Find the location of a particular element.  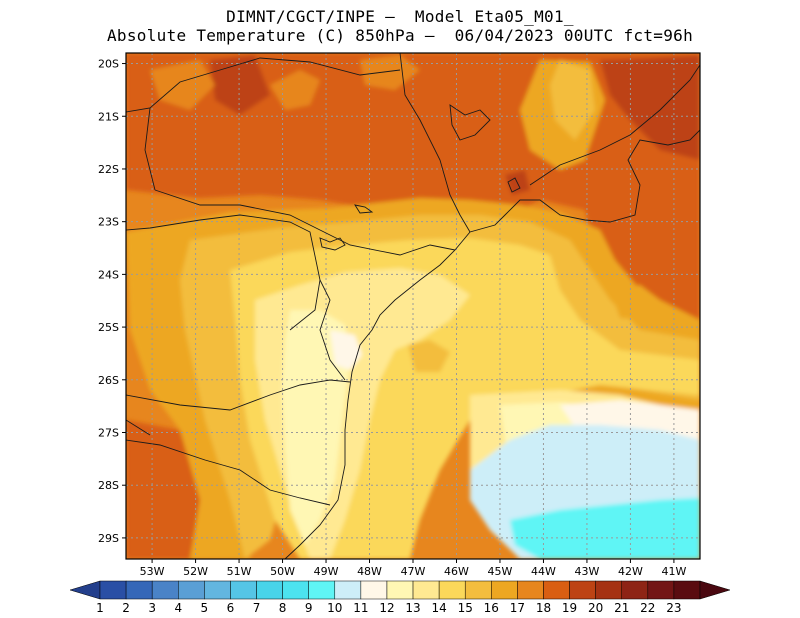

border-sp-mg is located at coordinates (435, 143).